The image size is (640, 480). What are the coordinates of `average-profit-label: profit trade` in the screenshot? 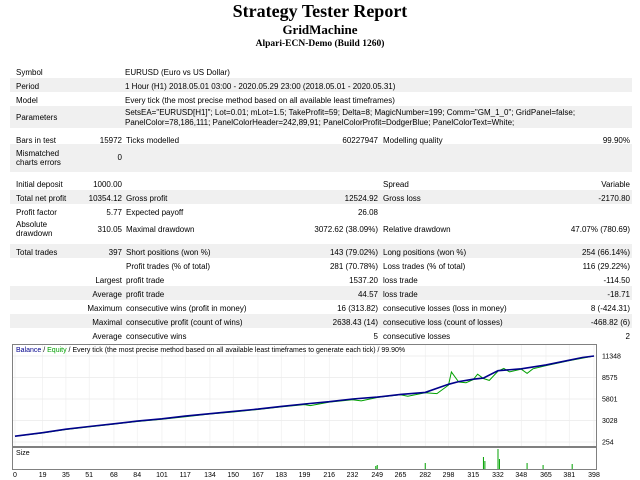 It's located at (145, 294).